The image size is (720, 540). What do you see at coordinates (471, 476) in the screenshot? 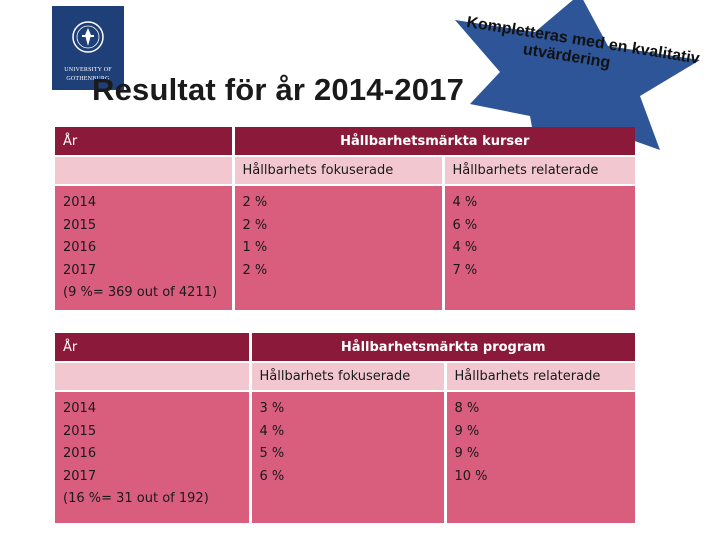
I see `related-value: 10 %` at bounding box center [471, 476].